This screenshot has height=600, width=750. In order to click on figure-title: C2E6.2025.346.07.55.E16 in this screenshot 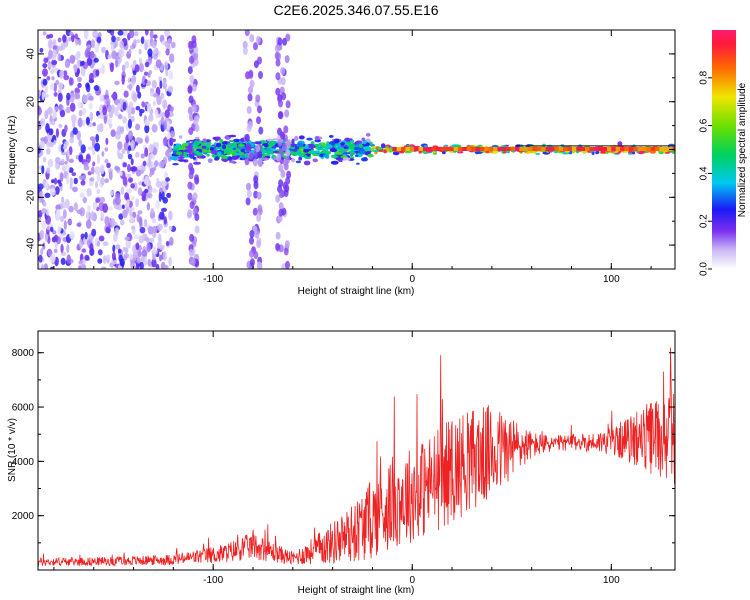, I will do `click(355, 10)`.